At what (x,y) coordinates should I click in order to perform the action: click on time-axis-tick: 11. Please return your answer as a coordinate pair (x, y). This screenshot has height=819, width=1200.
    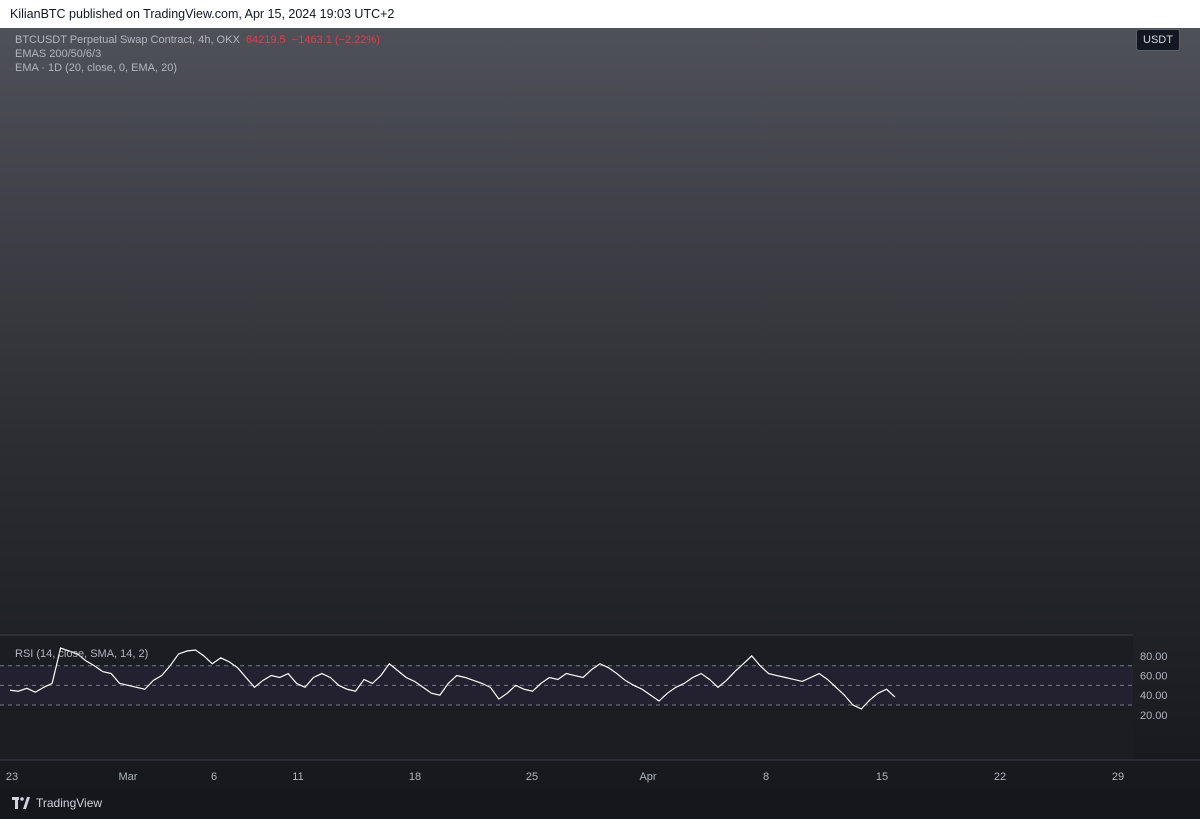
    Looking at the image, I should click on (297, 777).